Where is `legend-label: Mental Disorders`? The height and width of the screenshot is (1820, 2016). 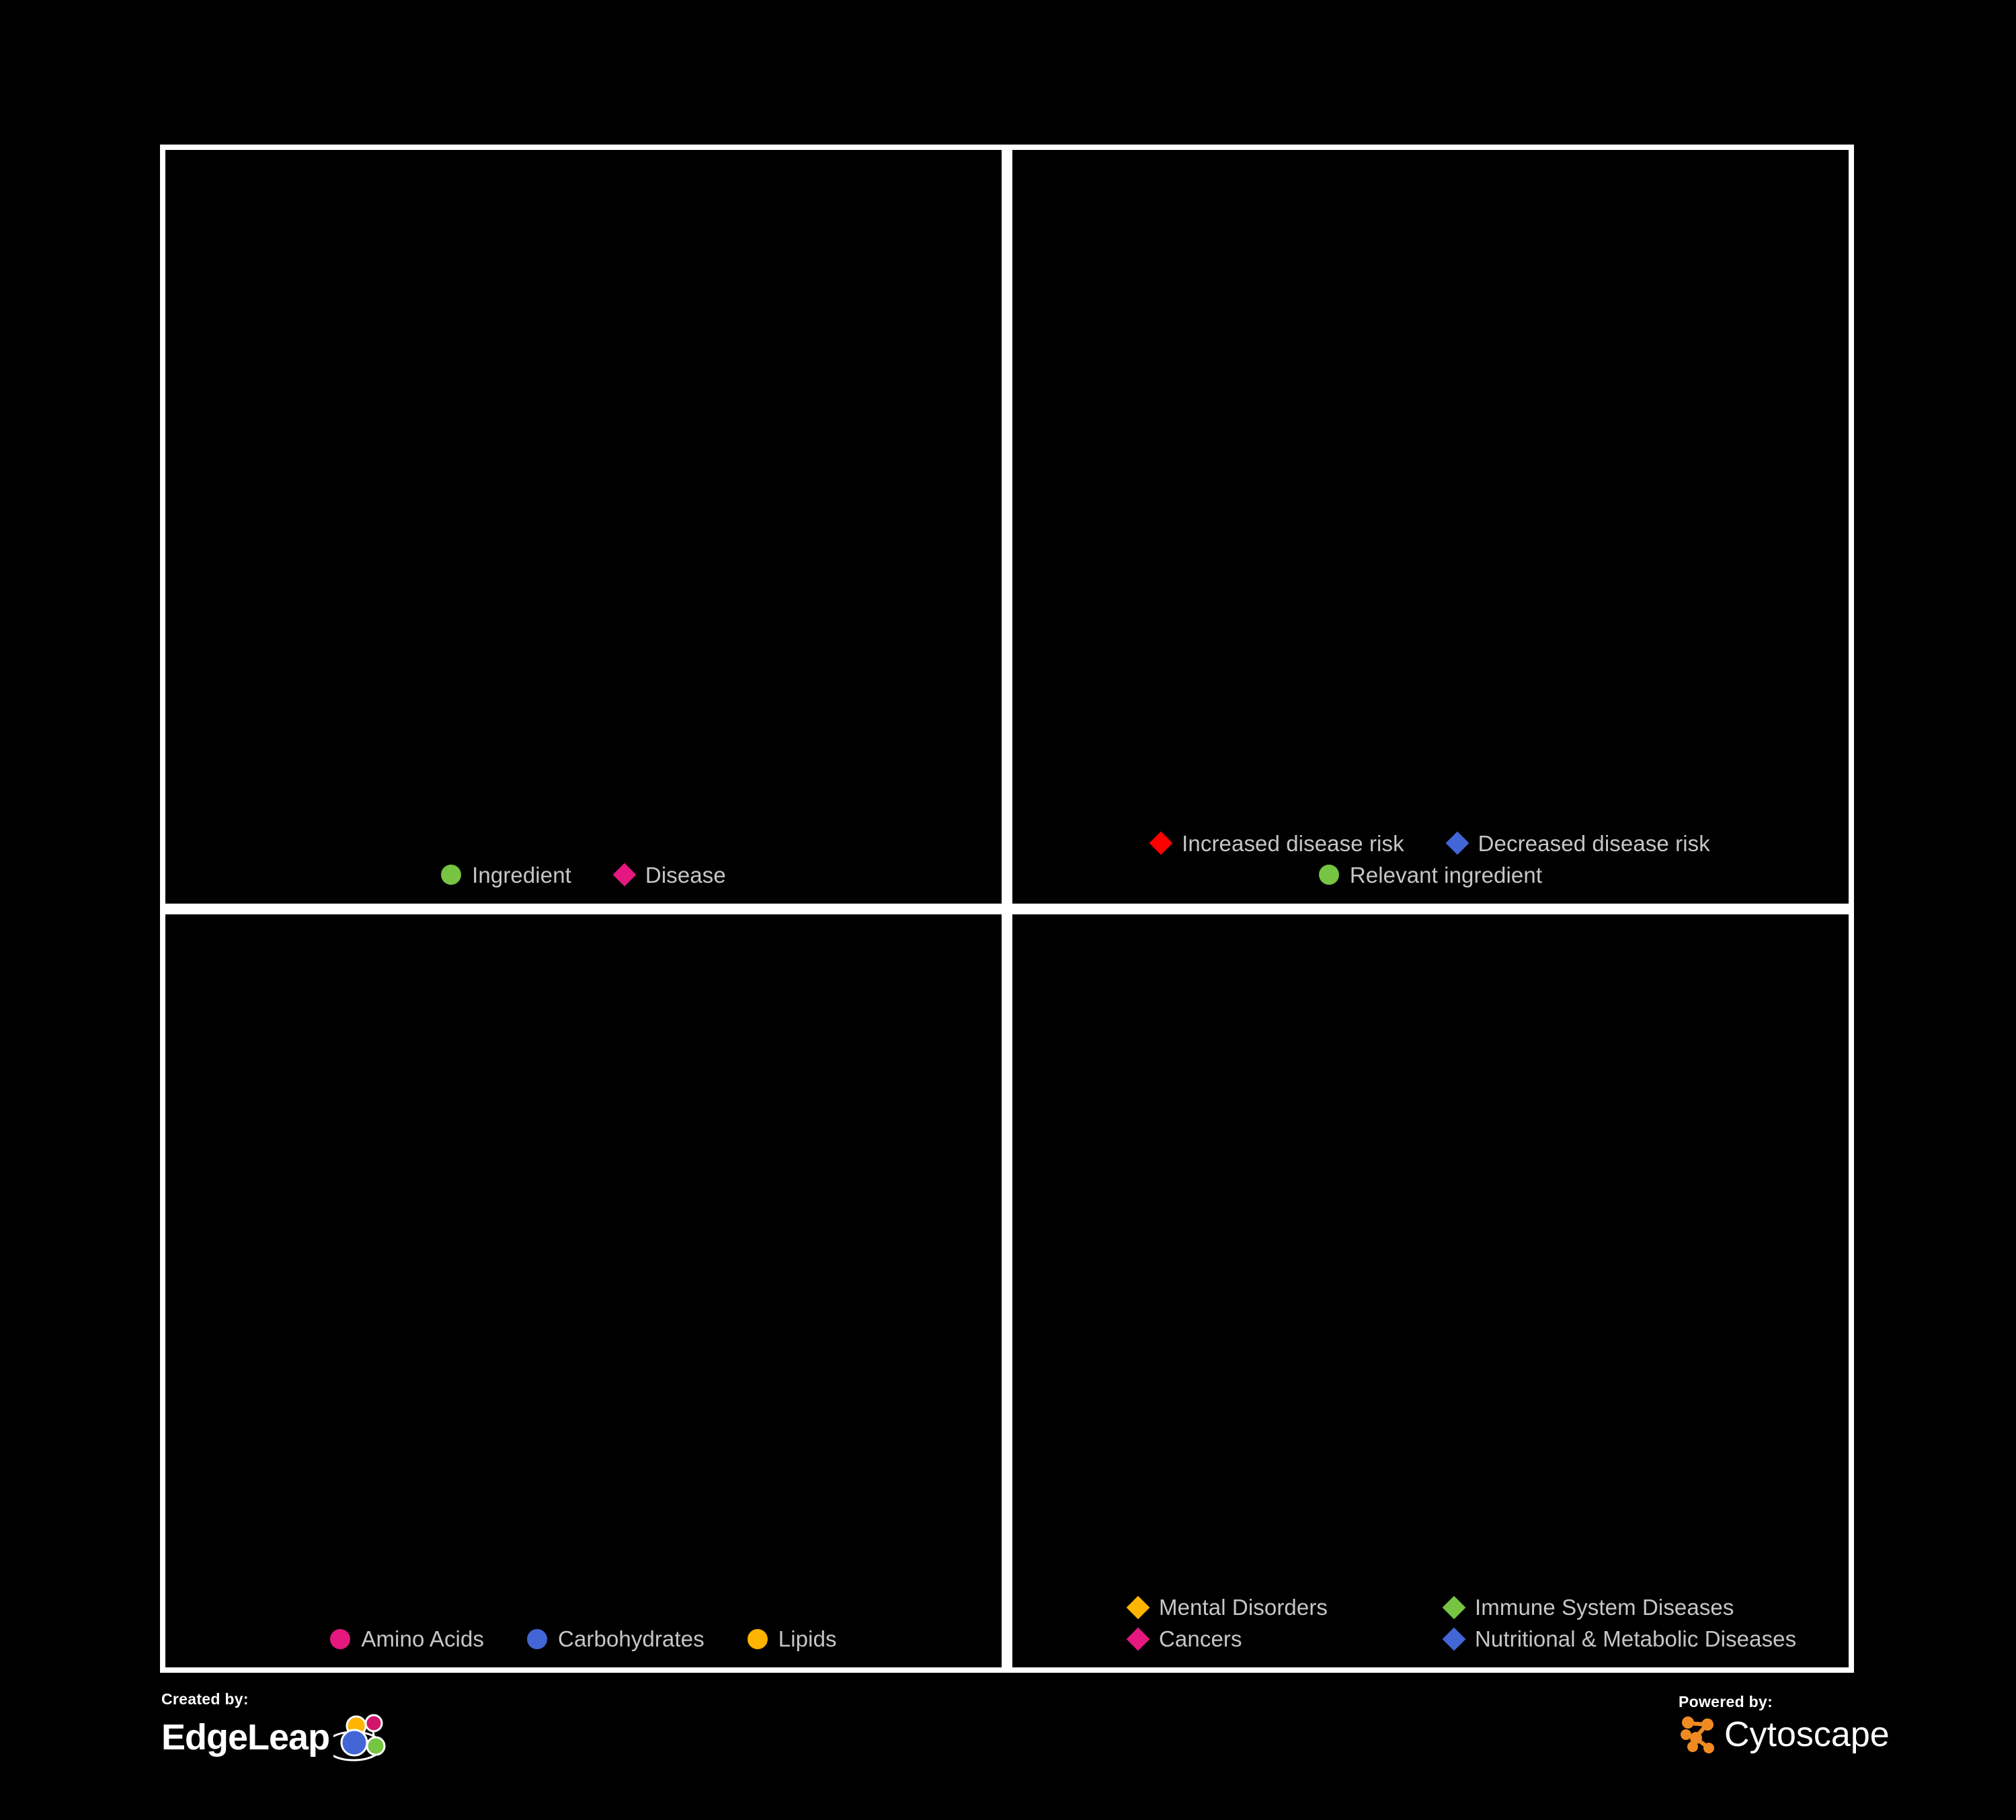 legend-label: Mental Disorders is located at coordinates (1243, 1607).